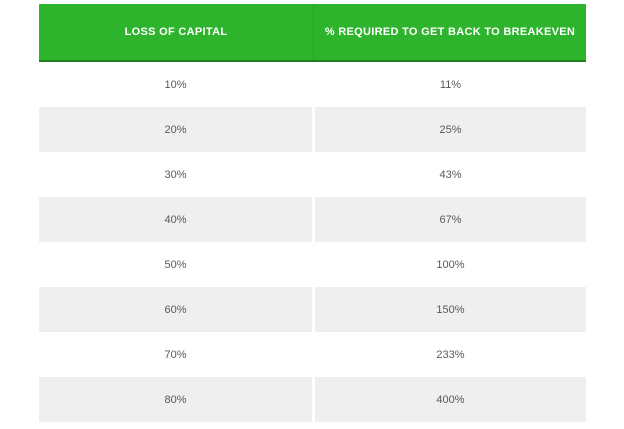 The width and height of the screenshot is (624, 429). I want to click on table-row: 80% 400%, so click(312, 399).